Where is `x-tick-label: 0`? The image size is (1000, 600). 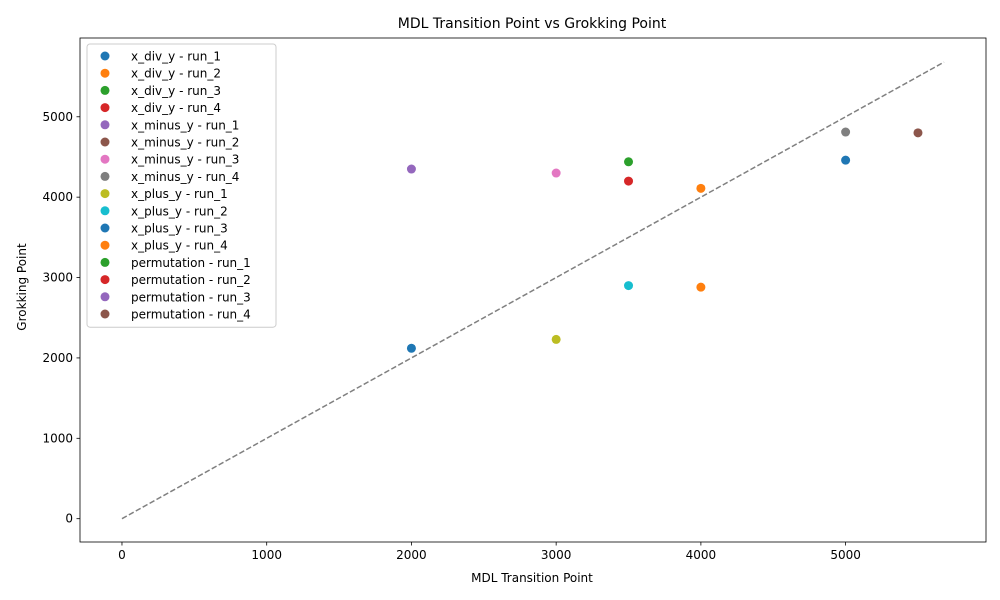 x-tick-label: 0 is located at coordinates (122, 555).